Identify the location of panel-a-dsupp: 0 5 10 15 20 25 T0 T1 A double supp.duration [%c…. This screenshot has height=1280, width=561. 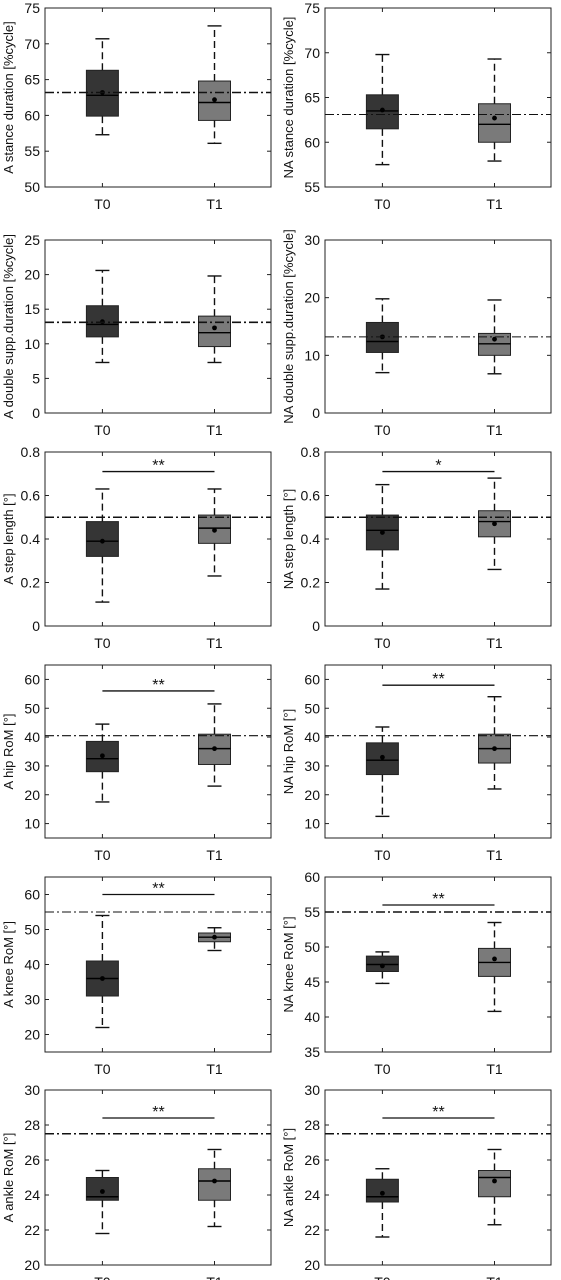
(136, 335).